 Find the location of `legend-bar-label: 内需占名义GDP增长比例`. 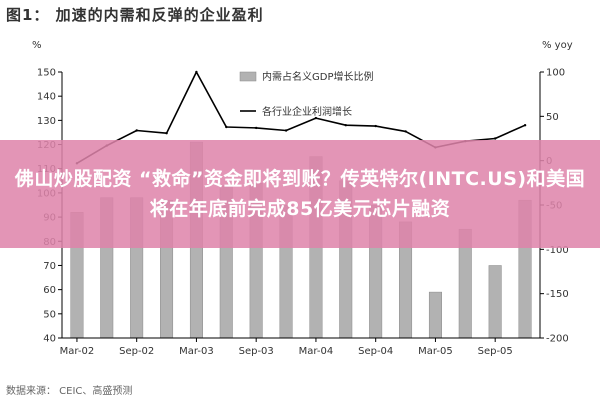

legend-bar-label: 内需占名义GDP增长比例 is located at coordinates (317, 76).